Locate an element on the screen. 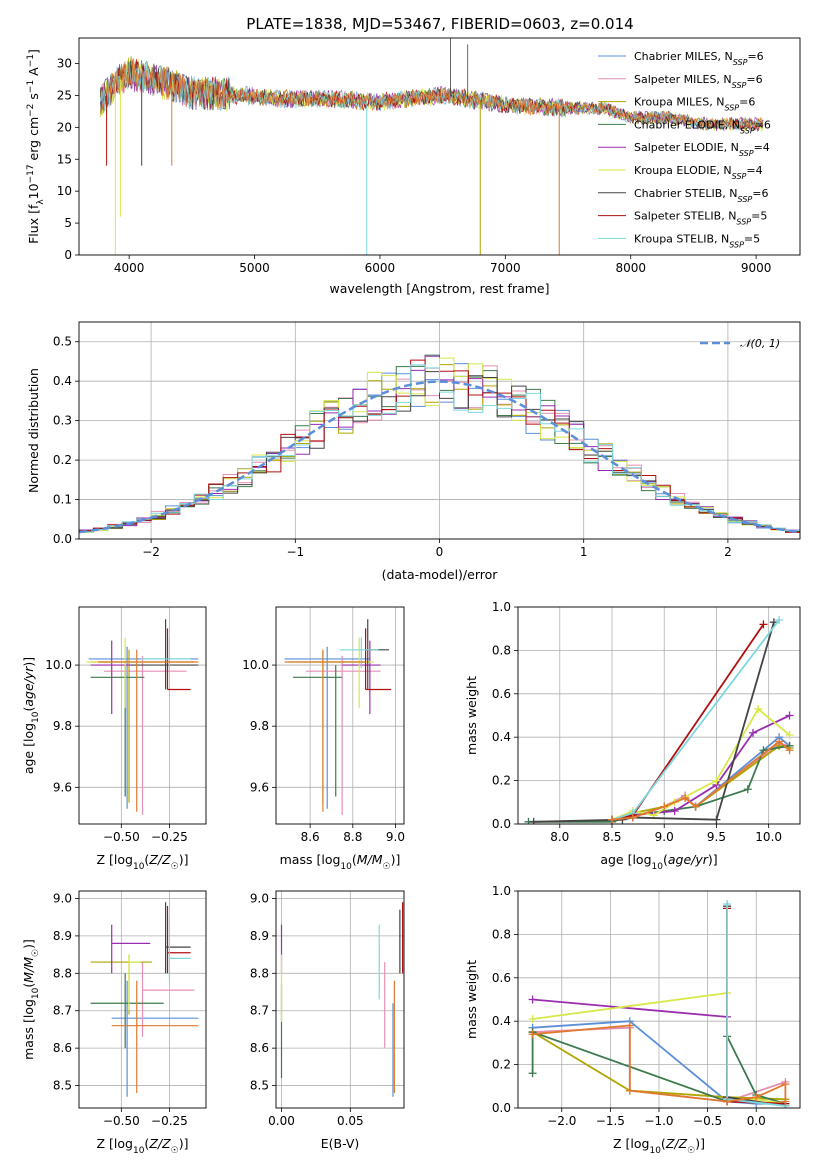 The width and height of the screenshot is (819, 1170). y-tick-label: 5 is located at coordinates (68, 223).